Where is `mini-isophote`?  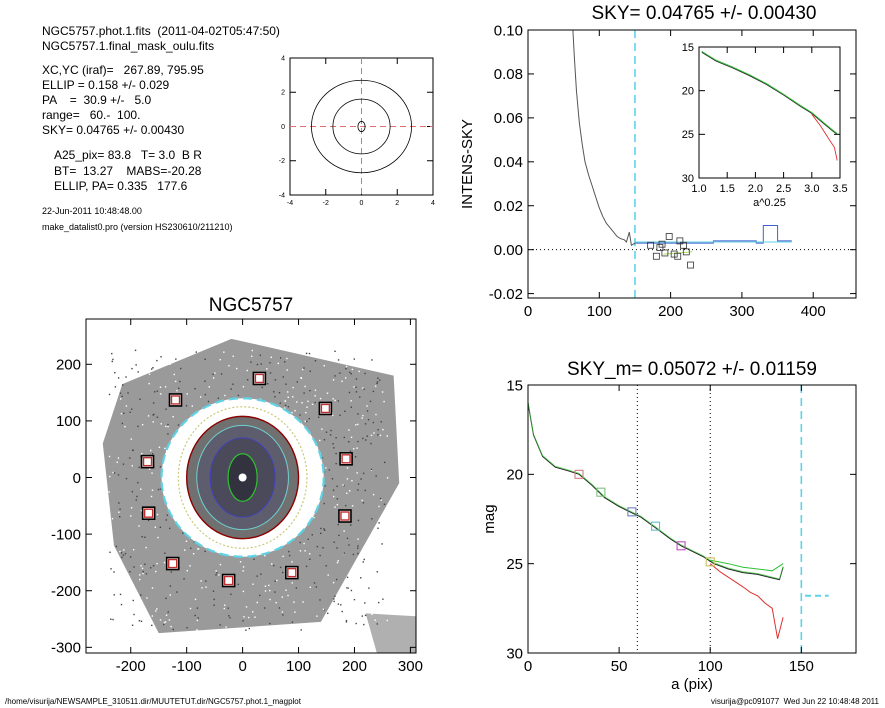
mini-isophote is located at coordinates (361, 126).